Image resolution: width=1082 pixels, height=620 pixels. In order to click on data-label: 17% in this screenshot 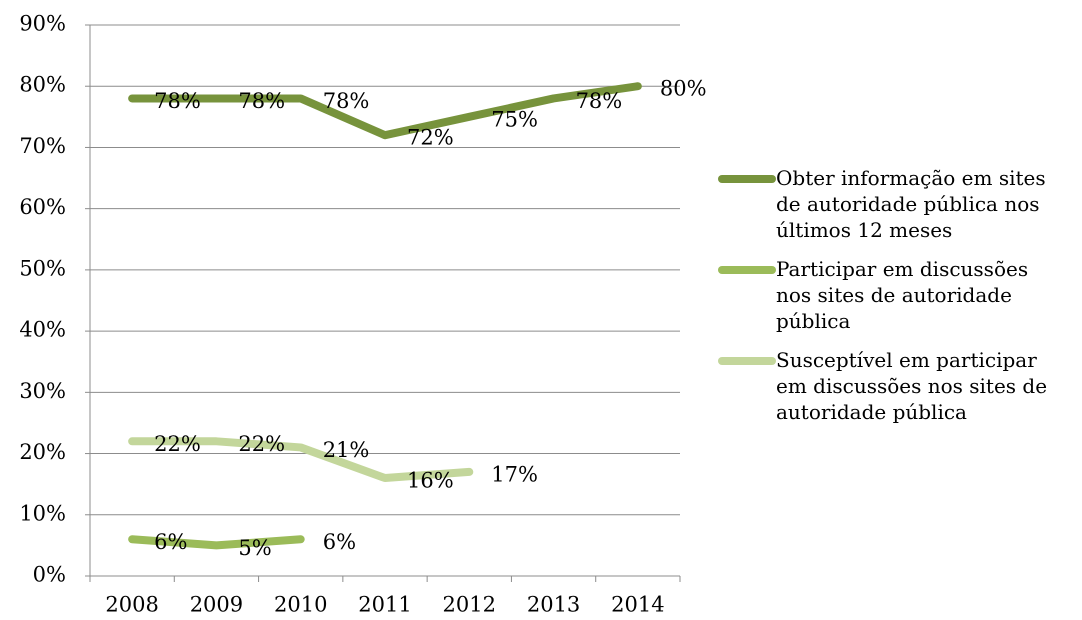, I will do `click(514, 474)`.